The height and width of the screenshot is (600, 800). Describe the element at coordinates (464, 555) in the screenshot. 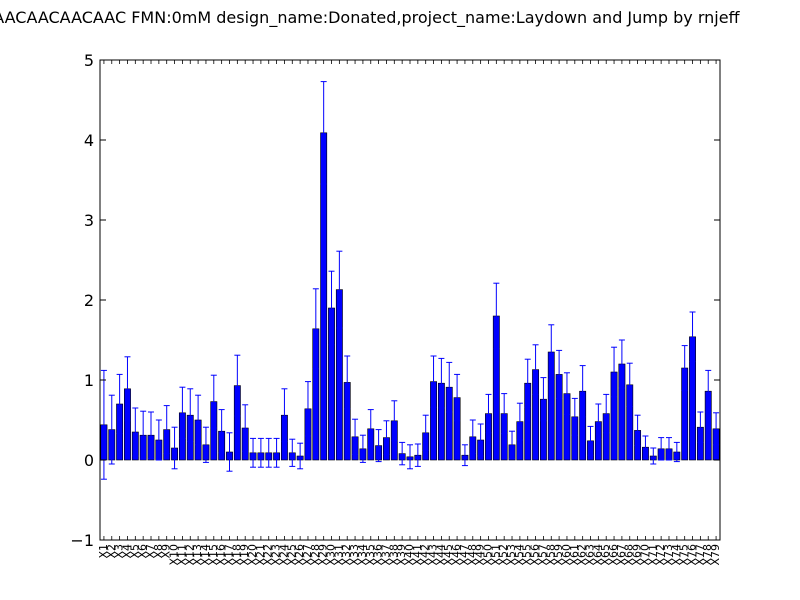

I see `x-tick-label: X47` at that location.